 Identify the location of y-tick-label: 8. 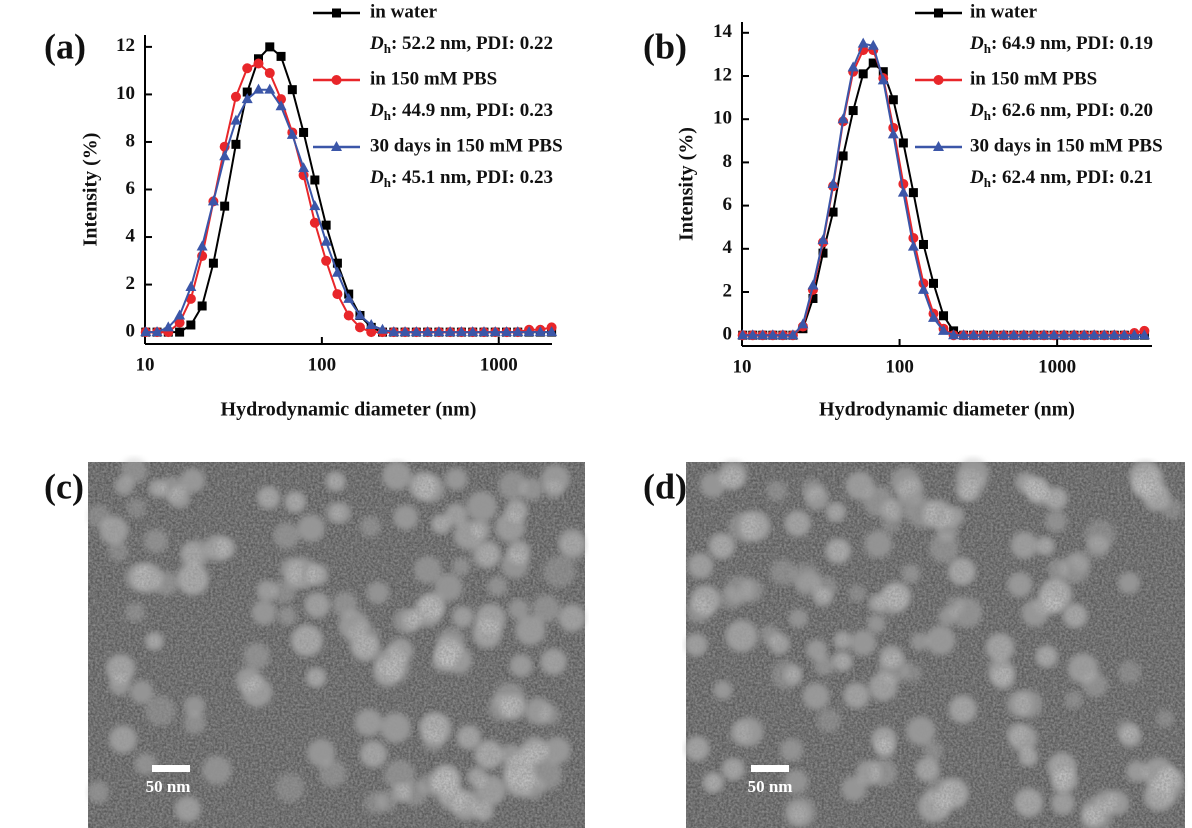
(728, 161).